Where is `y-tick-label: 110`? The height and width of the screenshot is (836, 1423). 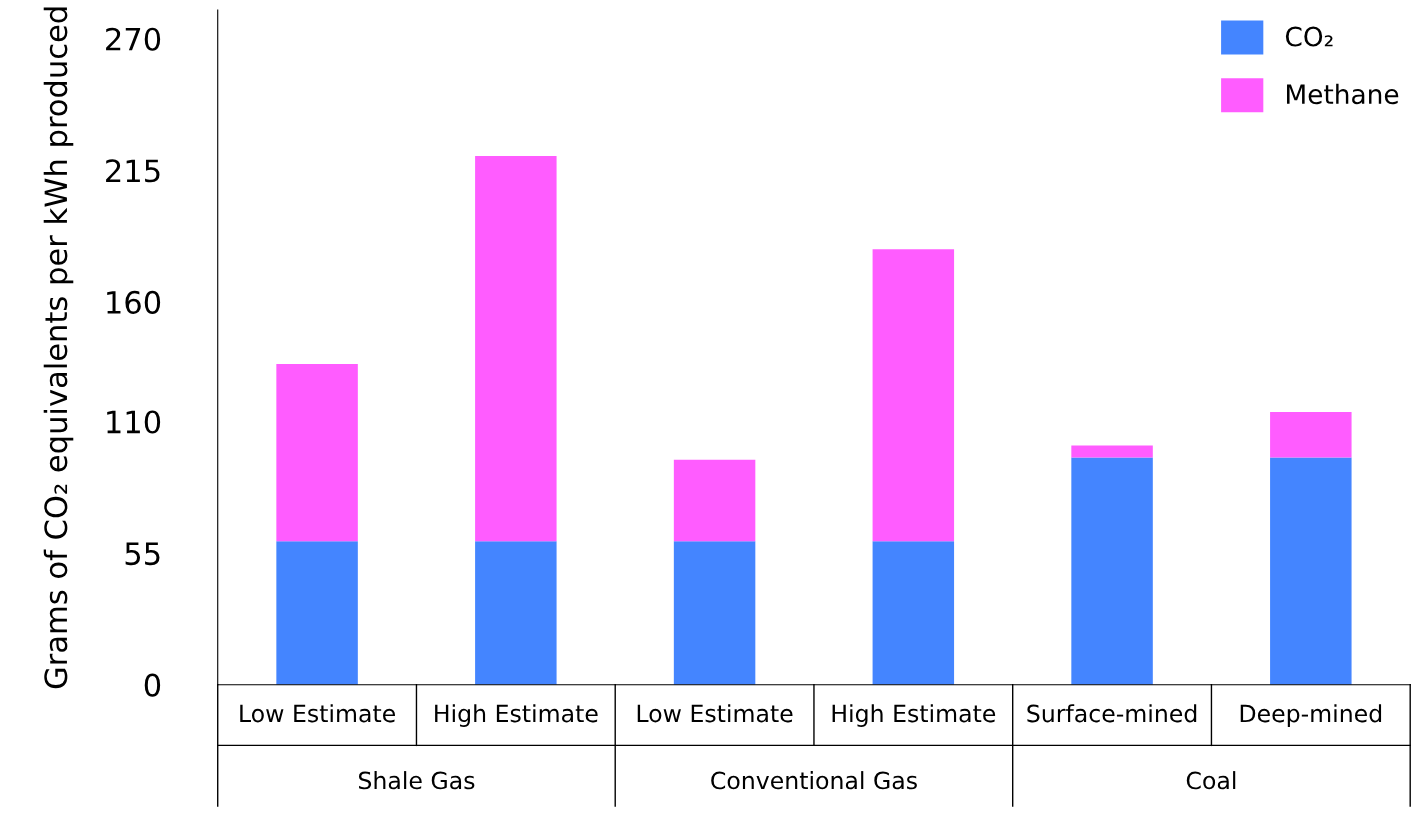
y-tick-label: 110 is located at coordinates (134, 422).